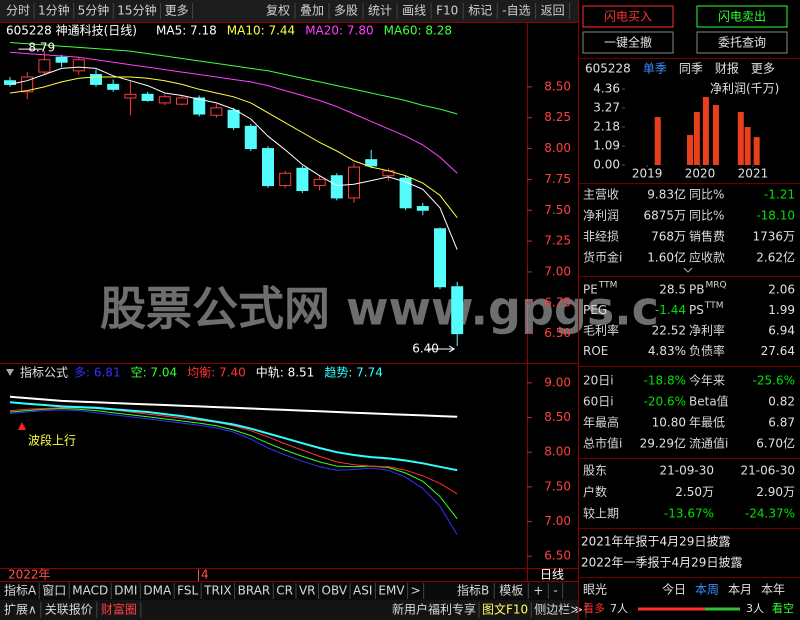 This screenshot has width=800, height=620. Describe the element at coordinates (538, 591) in the screenshot. I see `indicator-tab: +` at that location.